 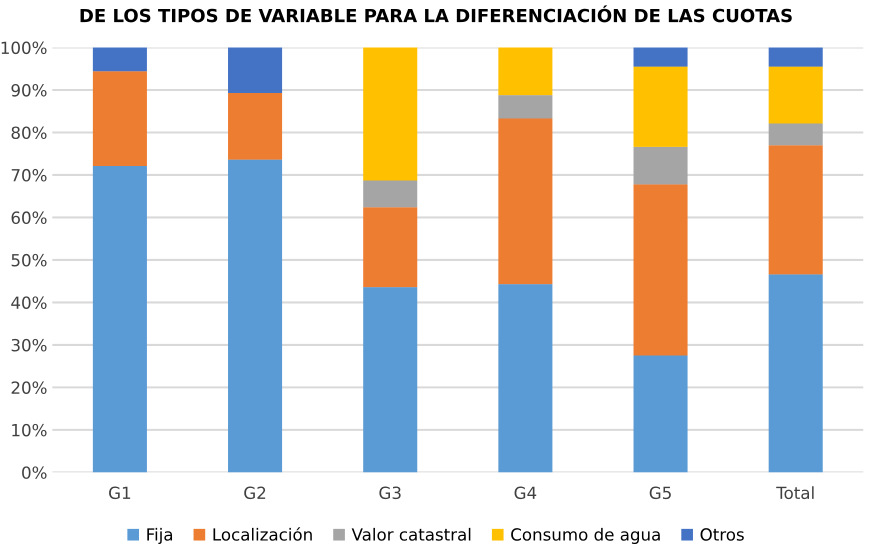 I want to click on y-tick-label: 90%, so click(x=29, y=90).